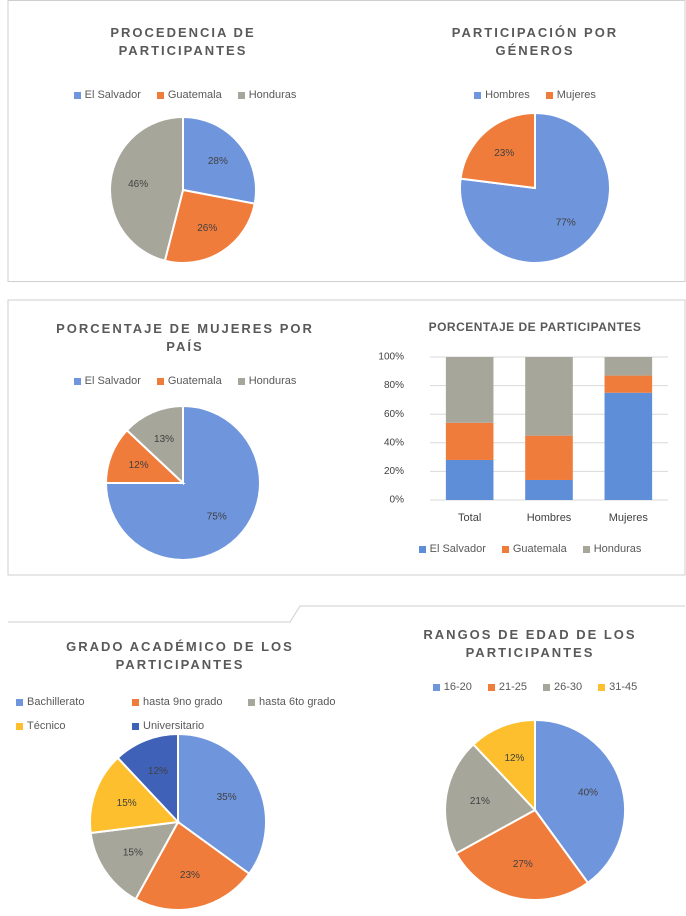 This screenshot has width=686, height=916. Describe the element at coordinates (190, 875) in the screenshot. I see `data-label: 23%` at that location.